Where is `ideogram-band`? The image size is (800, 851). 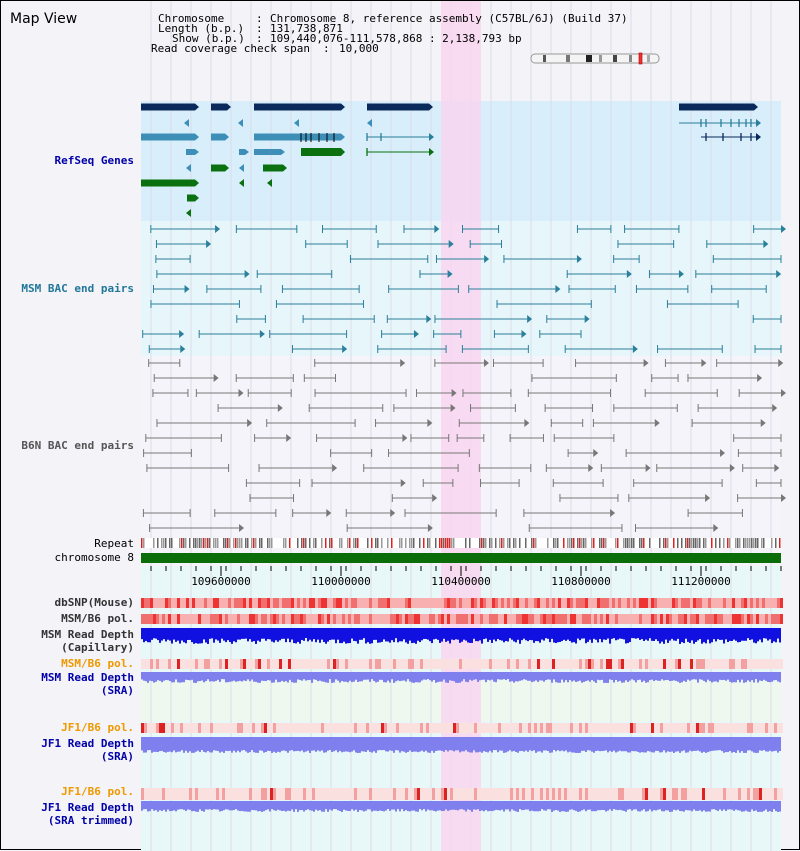
ideogram-band is located at coordinates (630, 58).